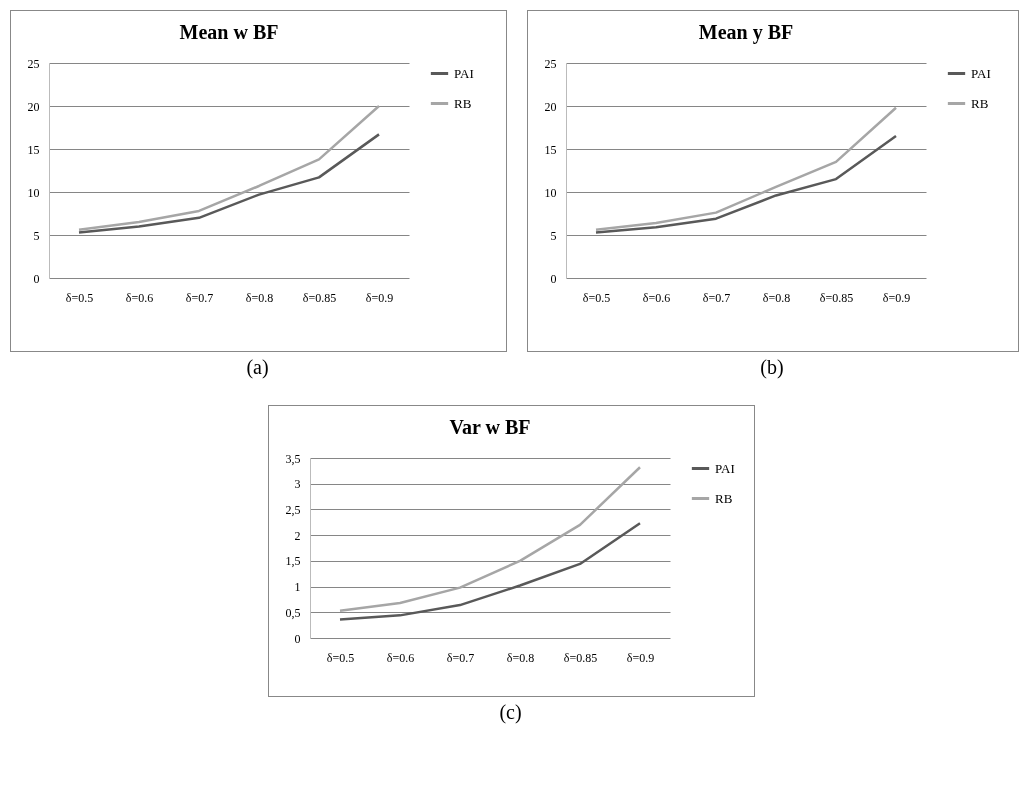 The width and height of the screenshot is (1023, 785). What do you see at coordinates (293, 458) in the screenshot?
I see `y-tick-label: 3,5` at bounding box center [293, 458].